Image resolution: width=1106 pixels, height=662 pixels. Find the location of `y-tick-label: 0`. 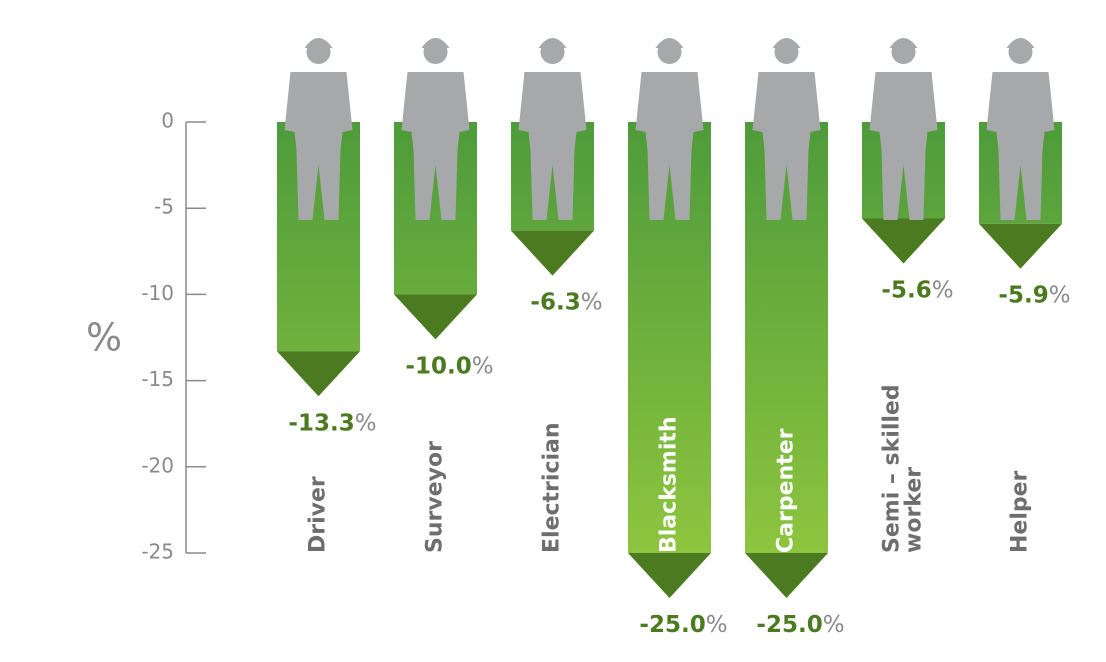

y-tick-label: 0 is located at coordinates (167, 121).